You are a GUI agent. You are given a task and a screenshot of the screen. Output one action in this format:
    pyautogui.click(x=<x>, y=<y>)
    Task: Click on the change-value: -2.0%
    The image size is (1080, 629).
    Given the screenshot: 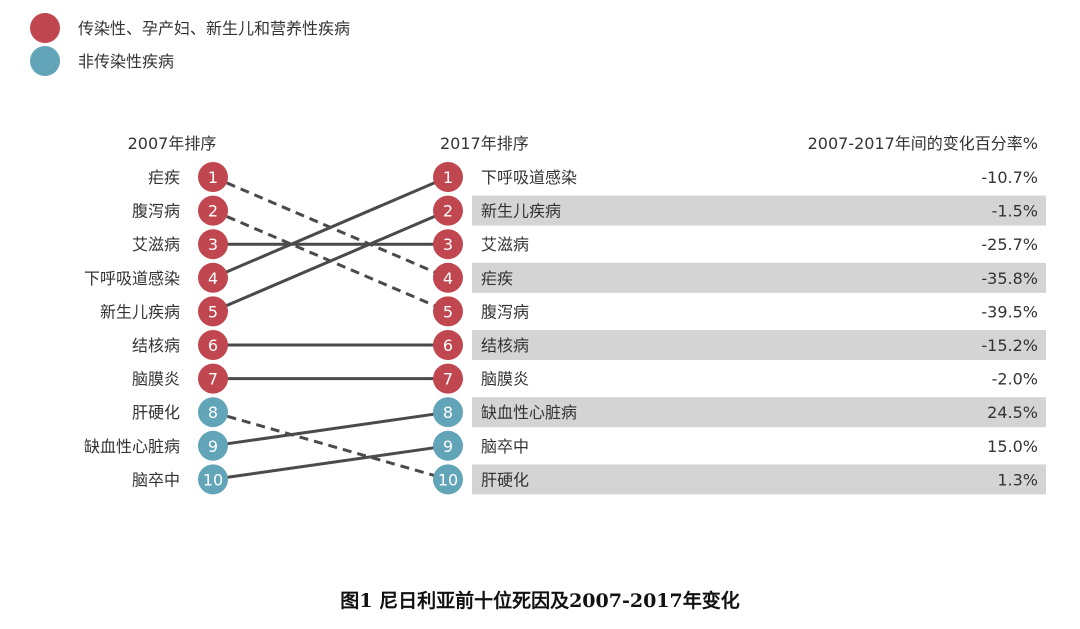 What is the action you would take?
    pyautogui.click(x=1015, y=379)
    